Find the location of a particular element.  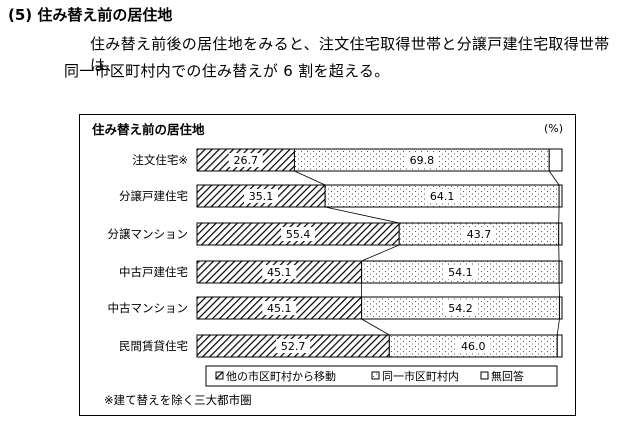

value-label: 69.8 is located at coordinates (422, 160).